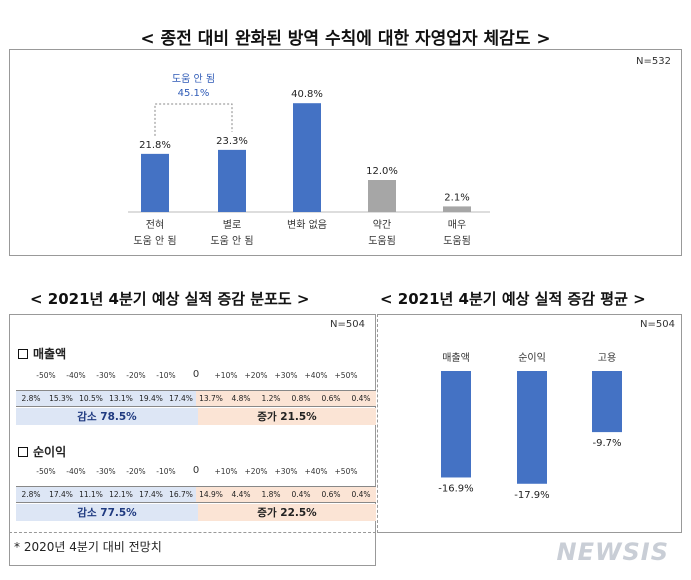 The width and height of the screenshot is (691, 580). I want to click on category-label: 매우, so click(457, 225).